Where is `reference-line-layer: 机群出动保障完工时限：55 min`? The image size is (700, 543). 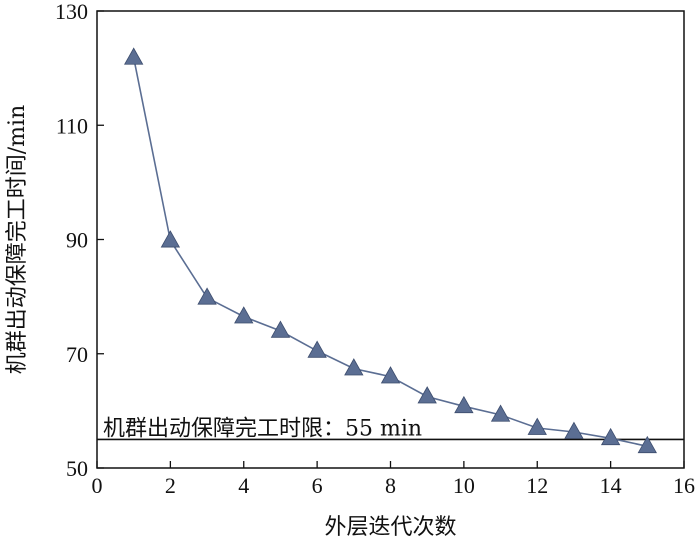 reference-line-layer: 机群出动保障完工时限：55 min is located at coordinates (390, 428).